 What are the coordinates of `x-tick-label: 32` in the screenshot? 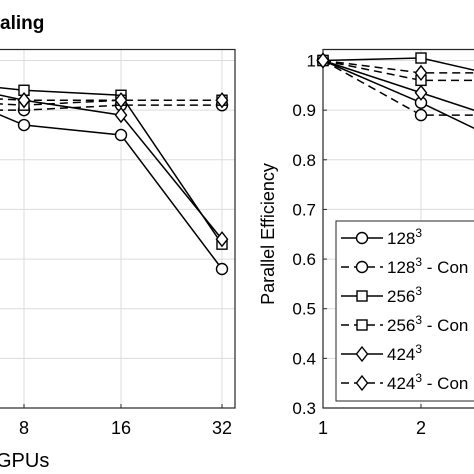 It's located at (222, 428).